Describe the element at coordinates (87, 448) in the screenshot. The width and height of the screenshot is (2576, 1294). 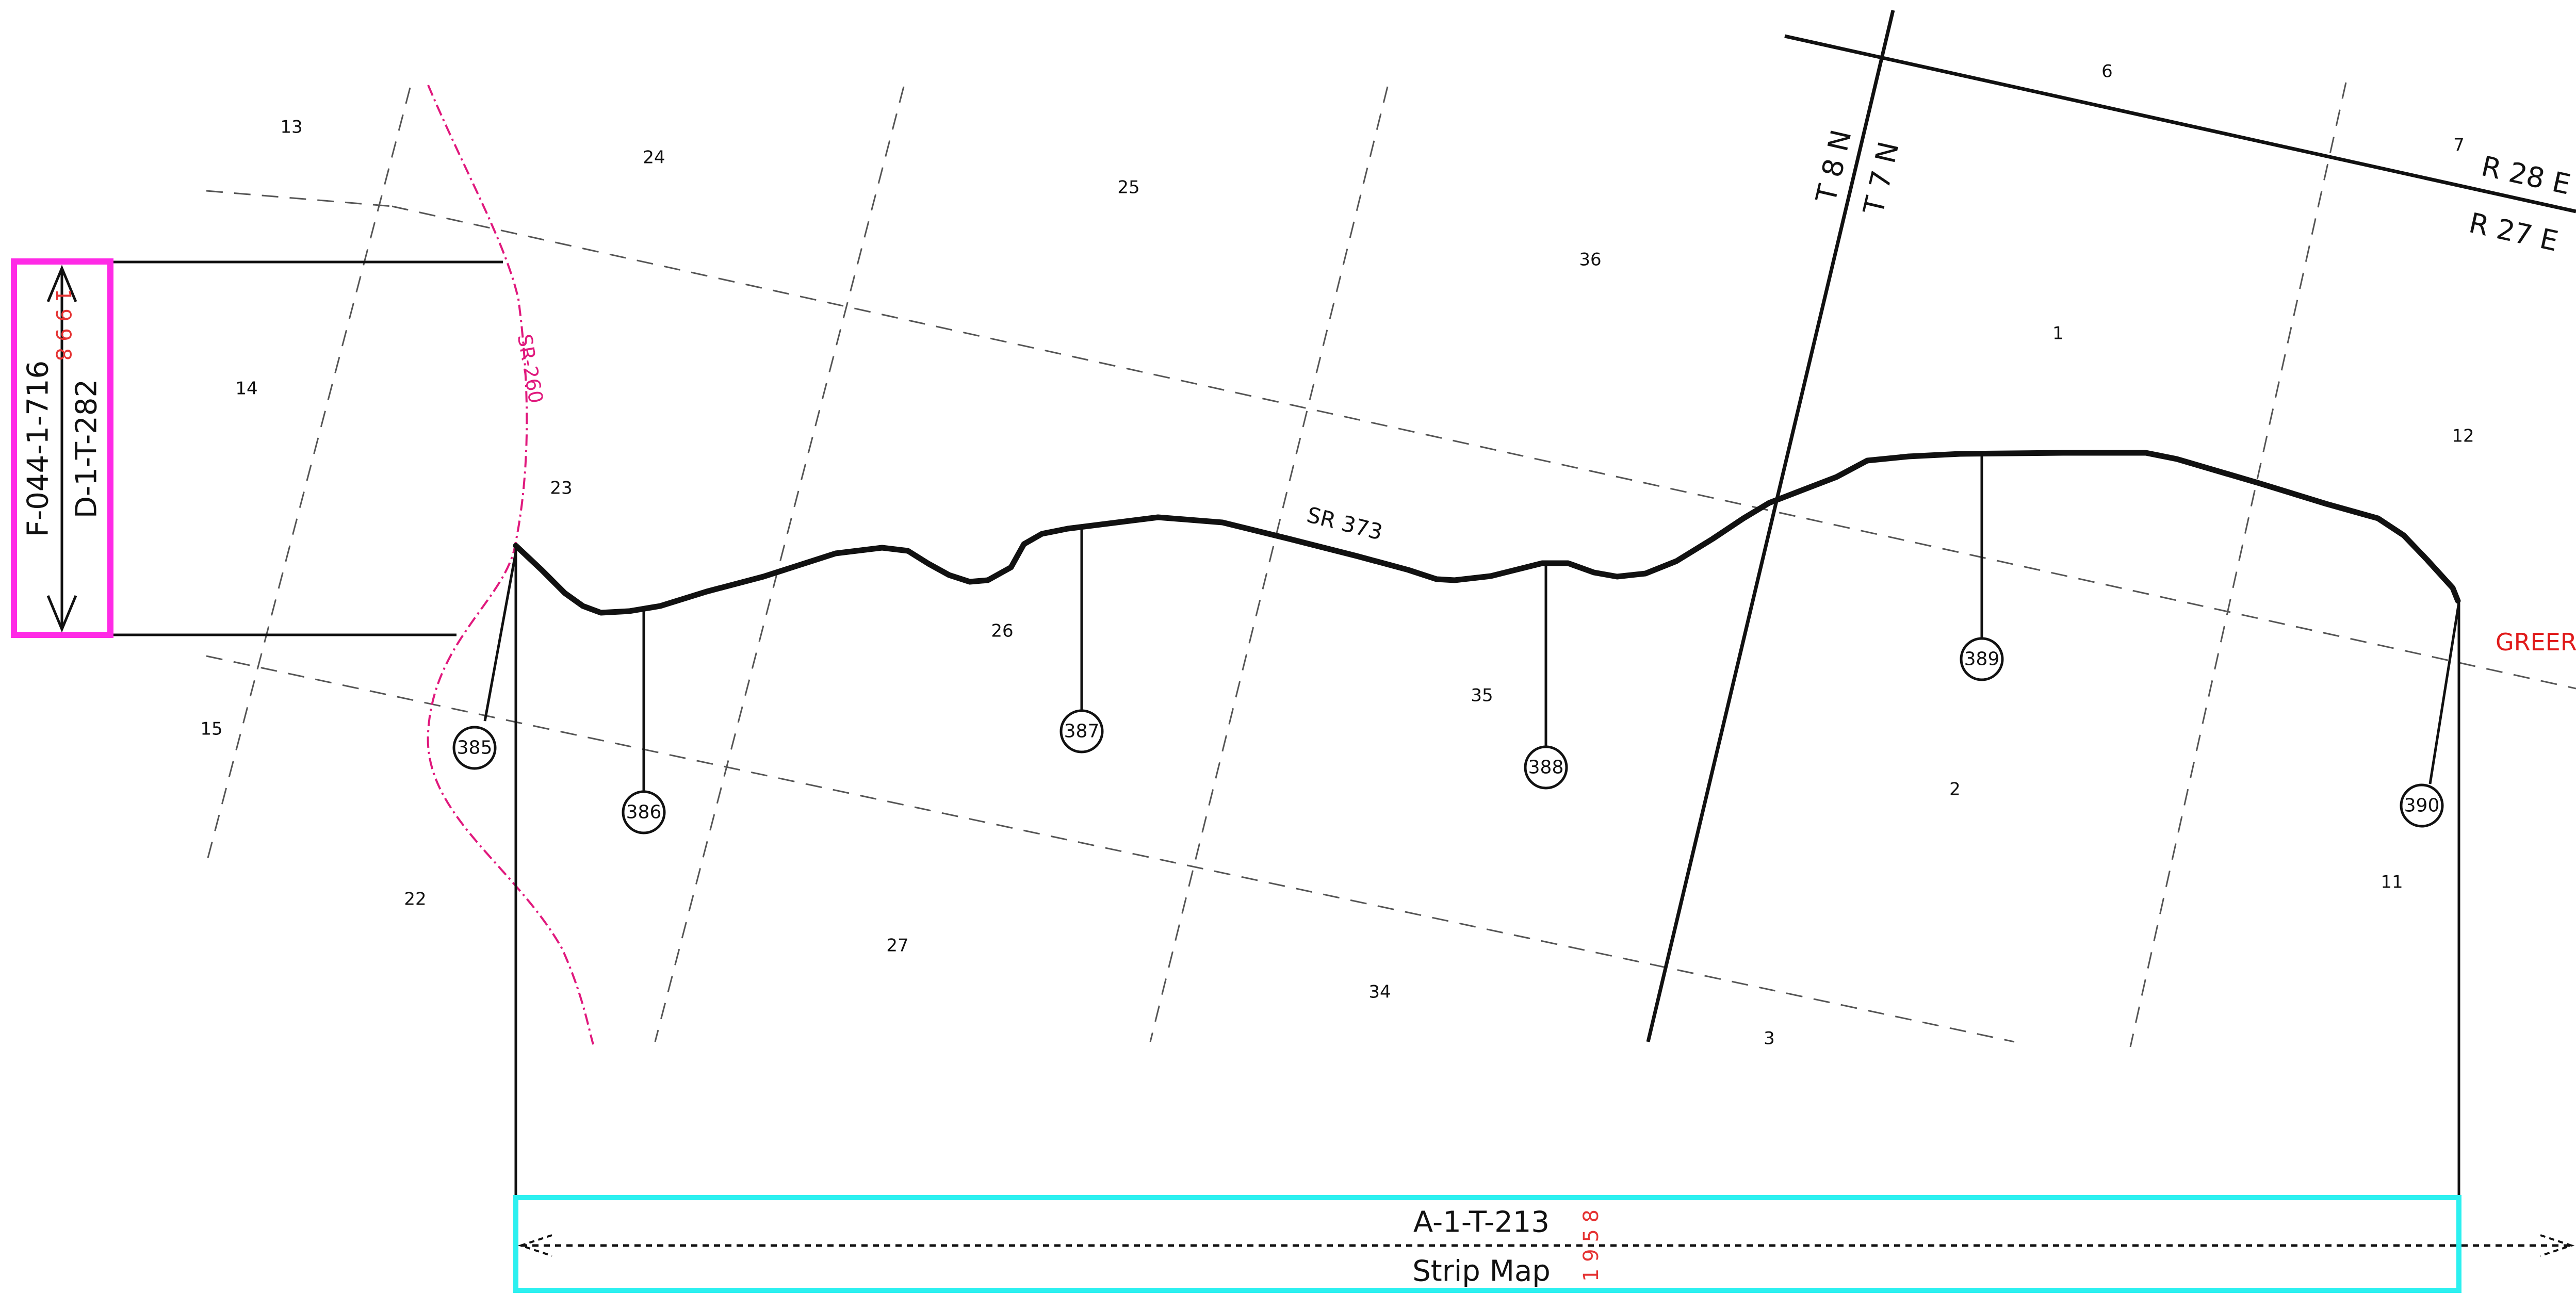
I see `map-number-secondary: D-1-T-282` at that location.